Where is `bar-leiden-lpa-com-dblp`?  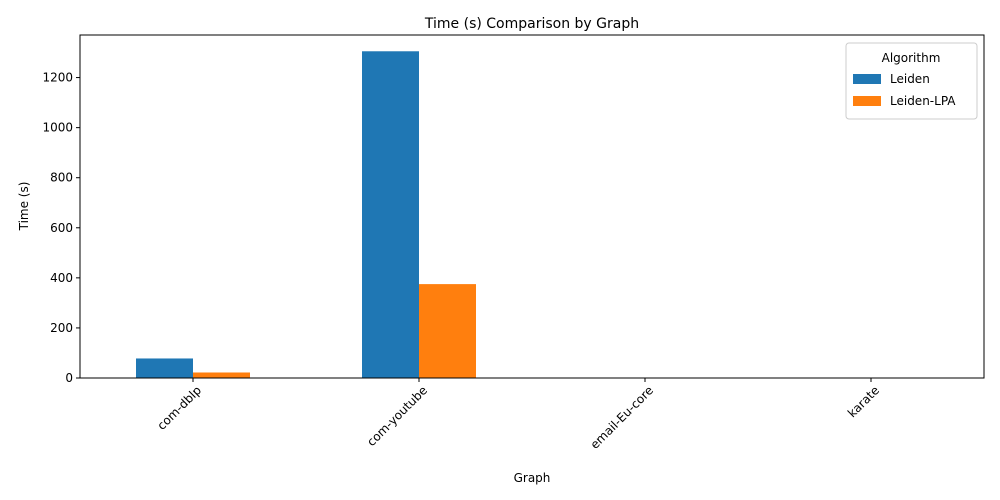 bar-leiden-lpa-com-dblp is located at coordinates (221, 375).